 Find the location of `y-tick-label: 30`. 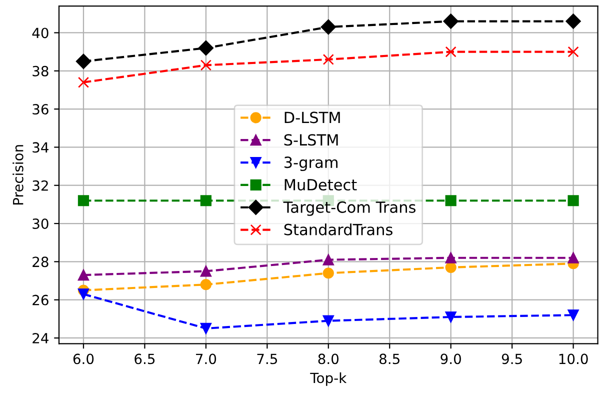

y-tick-label: 30 is located at coordinates (40, 223).